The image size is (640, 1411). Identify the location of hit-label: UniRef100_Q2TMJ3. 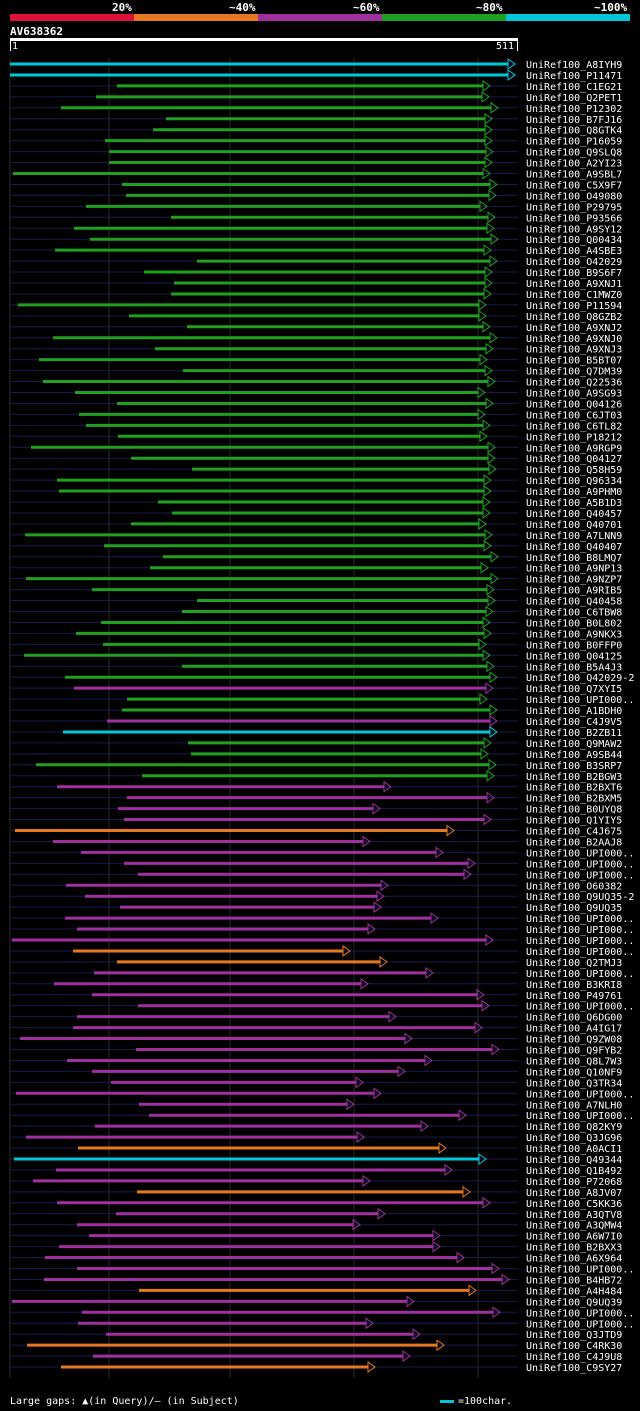
(574, 963).